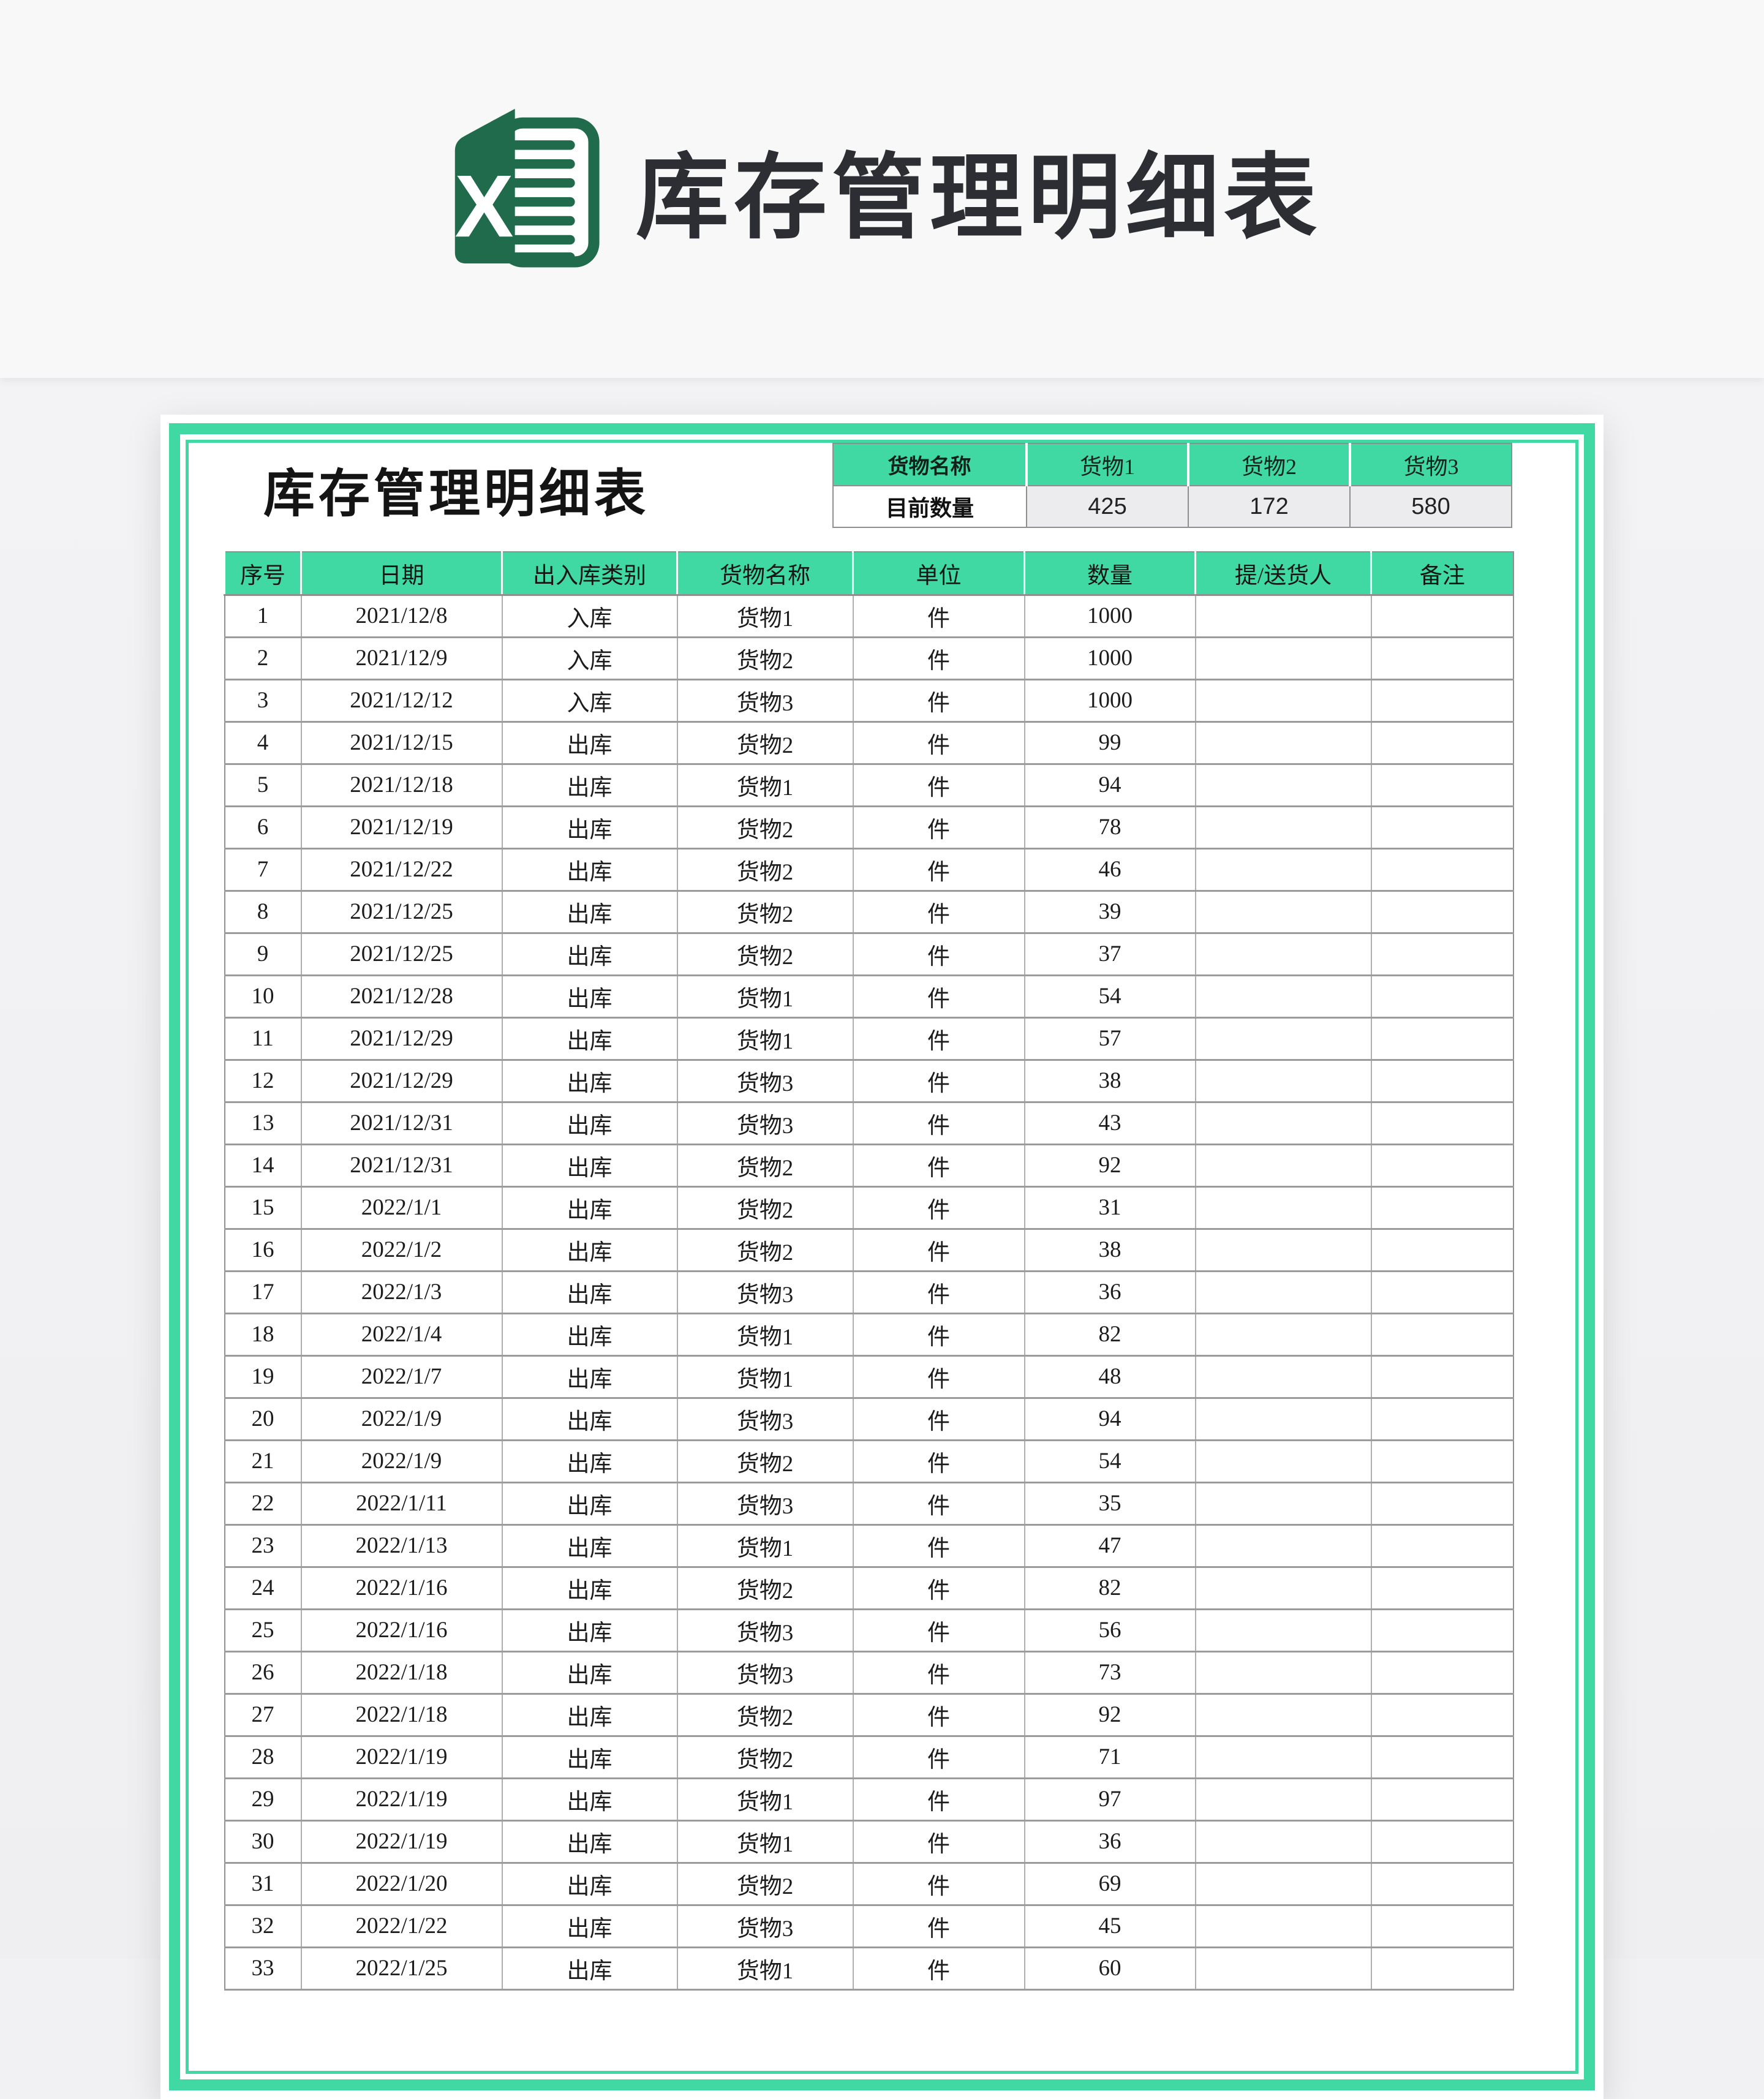  I want to click on cell-date: 2021/12/18, so click(401, 785).